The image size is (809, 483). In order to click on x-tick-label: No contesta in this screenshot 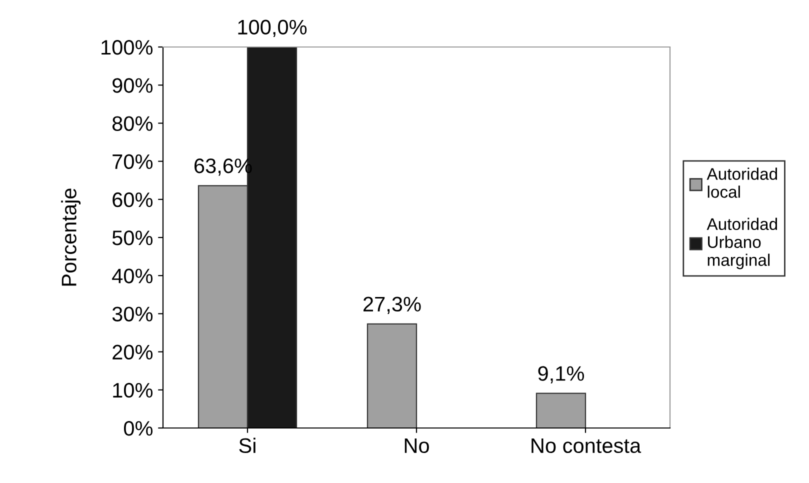, I will do `click(587, 446)`.